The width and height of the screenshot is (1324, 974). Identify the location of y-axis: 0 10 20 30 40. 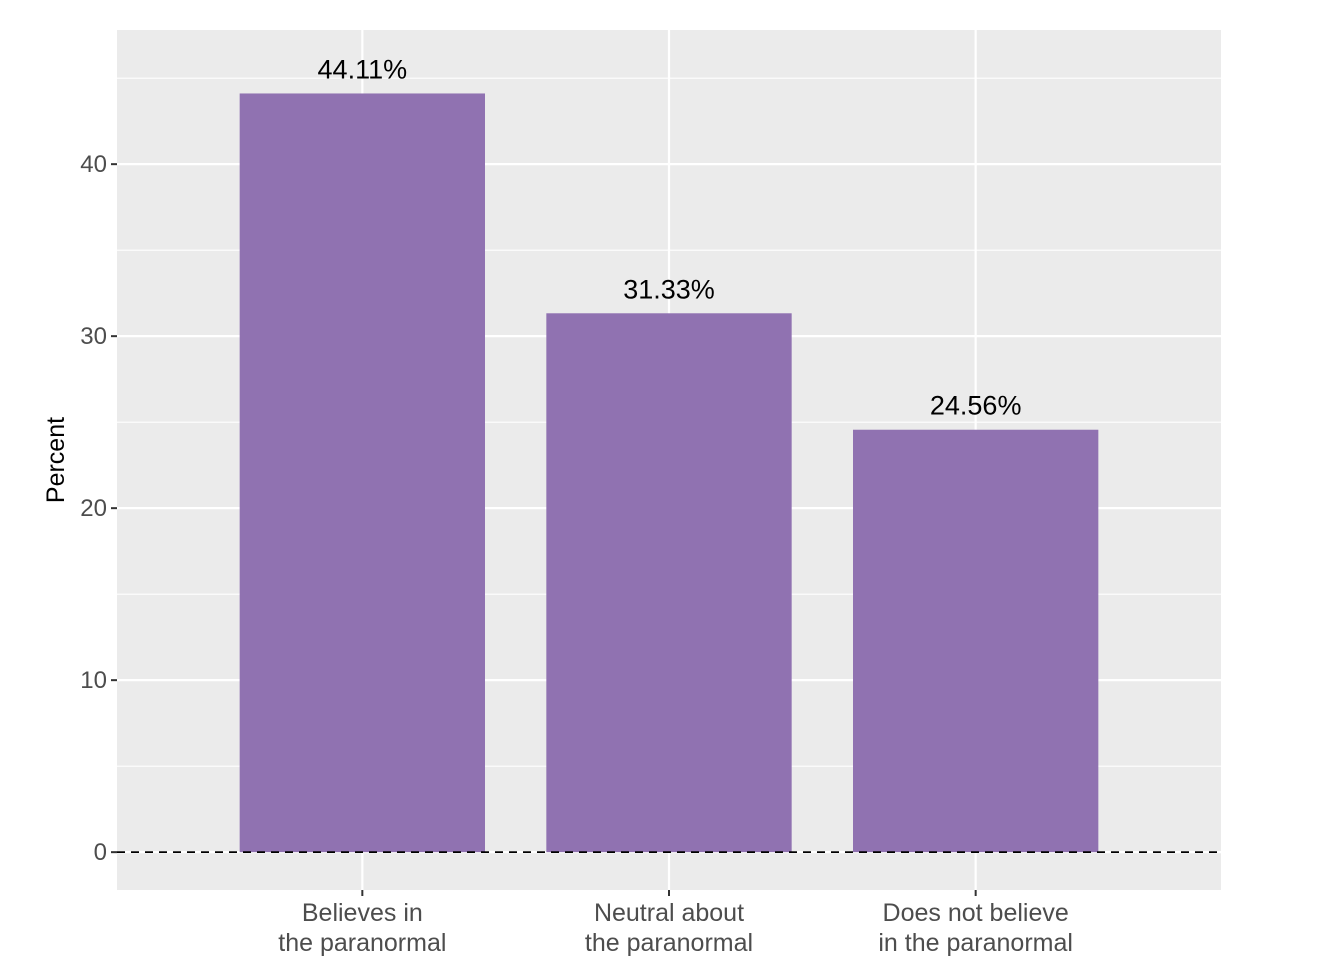
(98, 508).